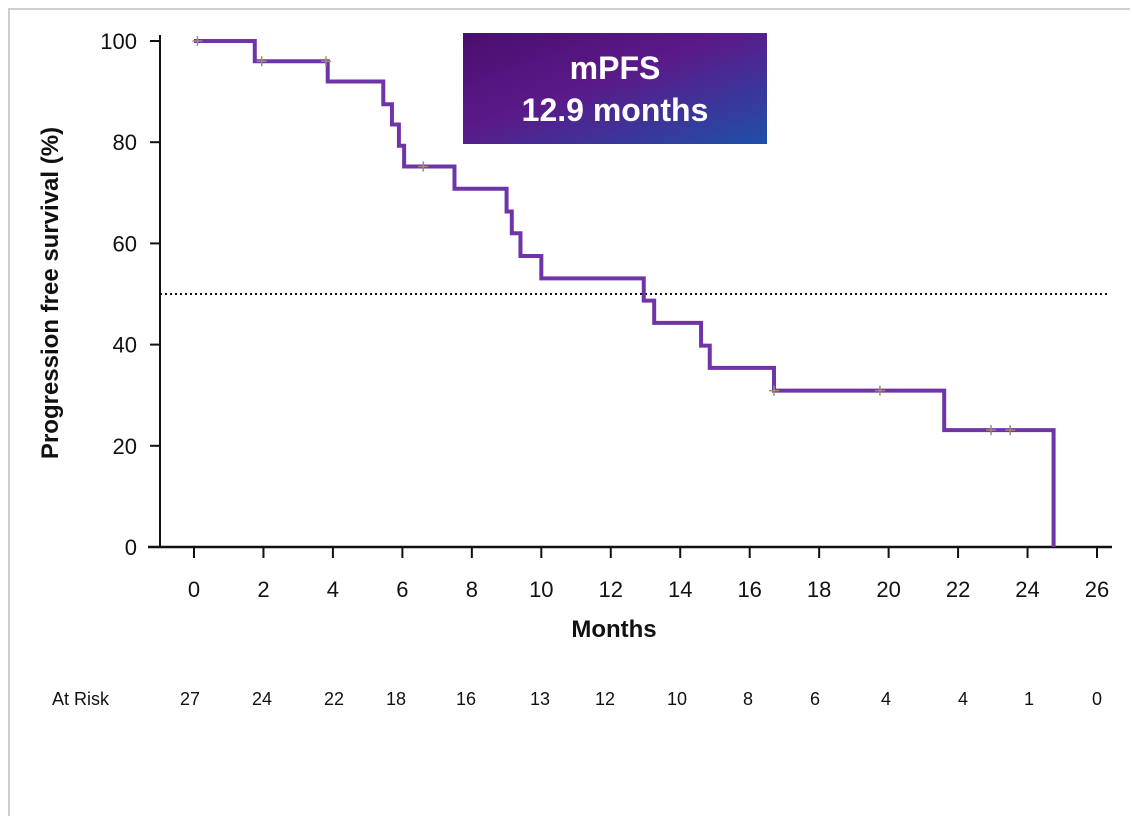 The height and width of the screenshot is (817, 1132). What do you see at coordinates (334, 699) in the screenshot?
I see `at-risk-value: 22` at bounding box center [334, 699].